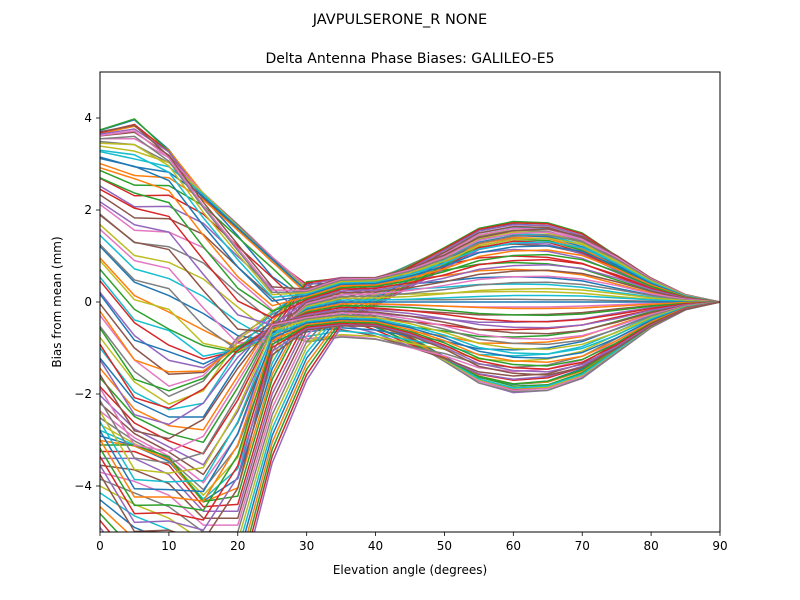  Describe the element at coordinates (83, 486) in the screenshot. I see `y-tick-label: −4` at that location.